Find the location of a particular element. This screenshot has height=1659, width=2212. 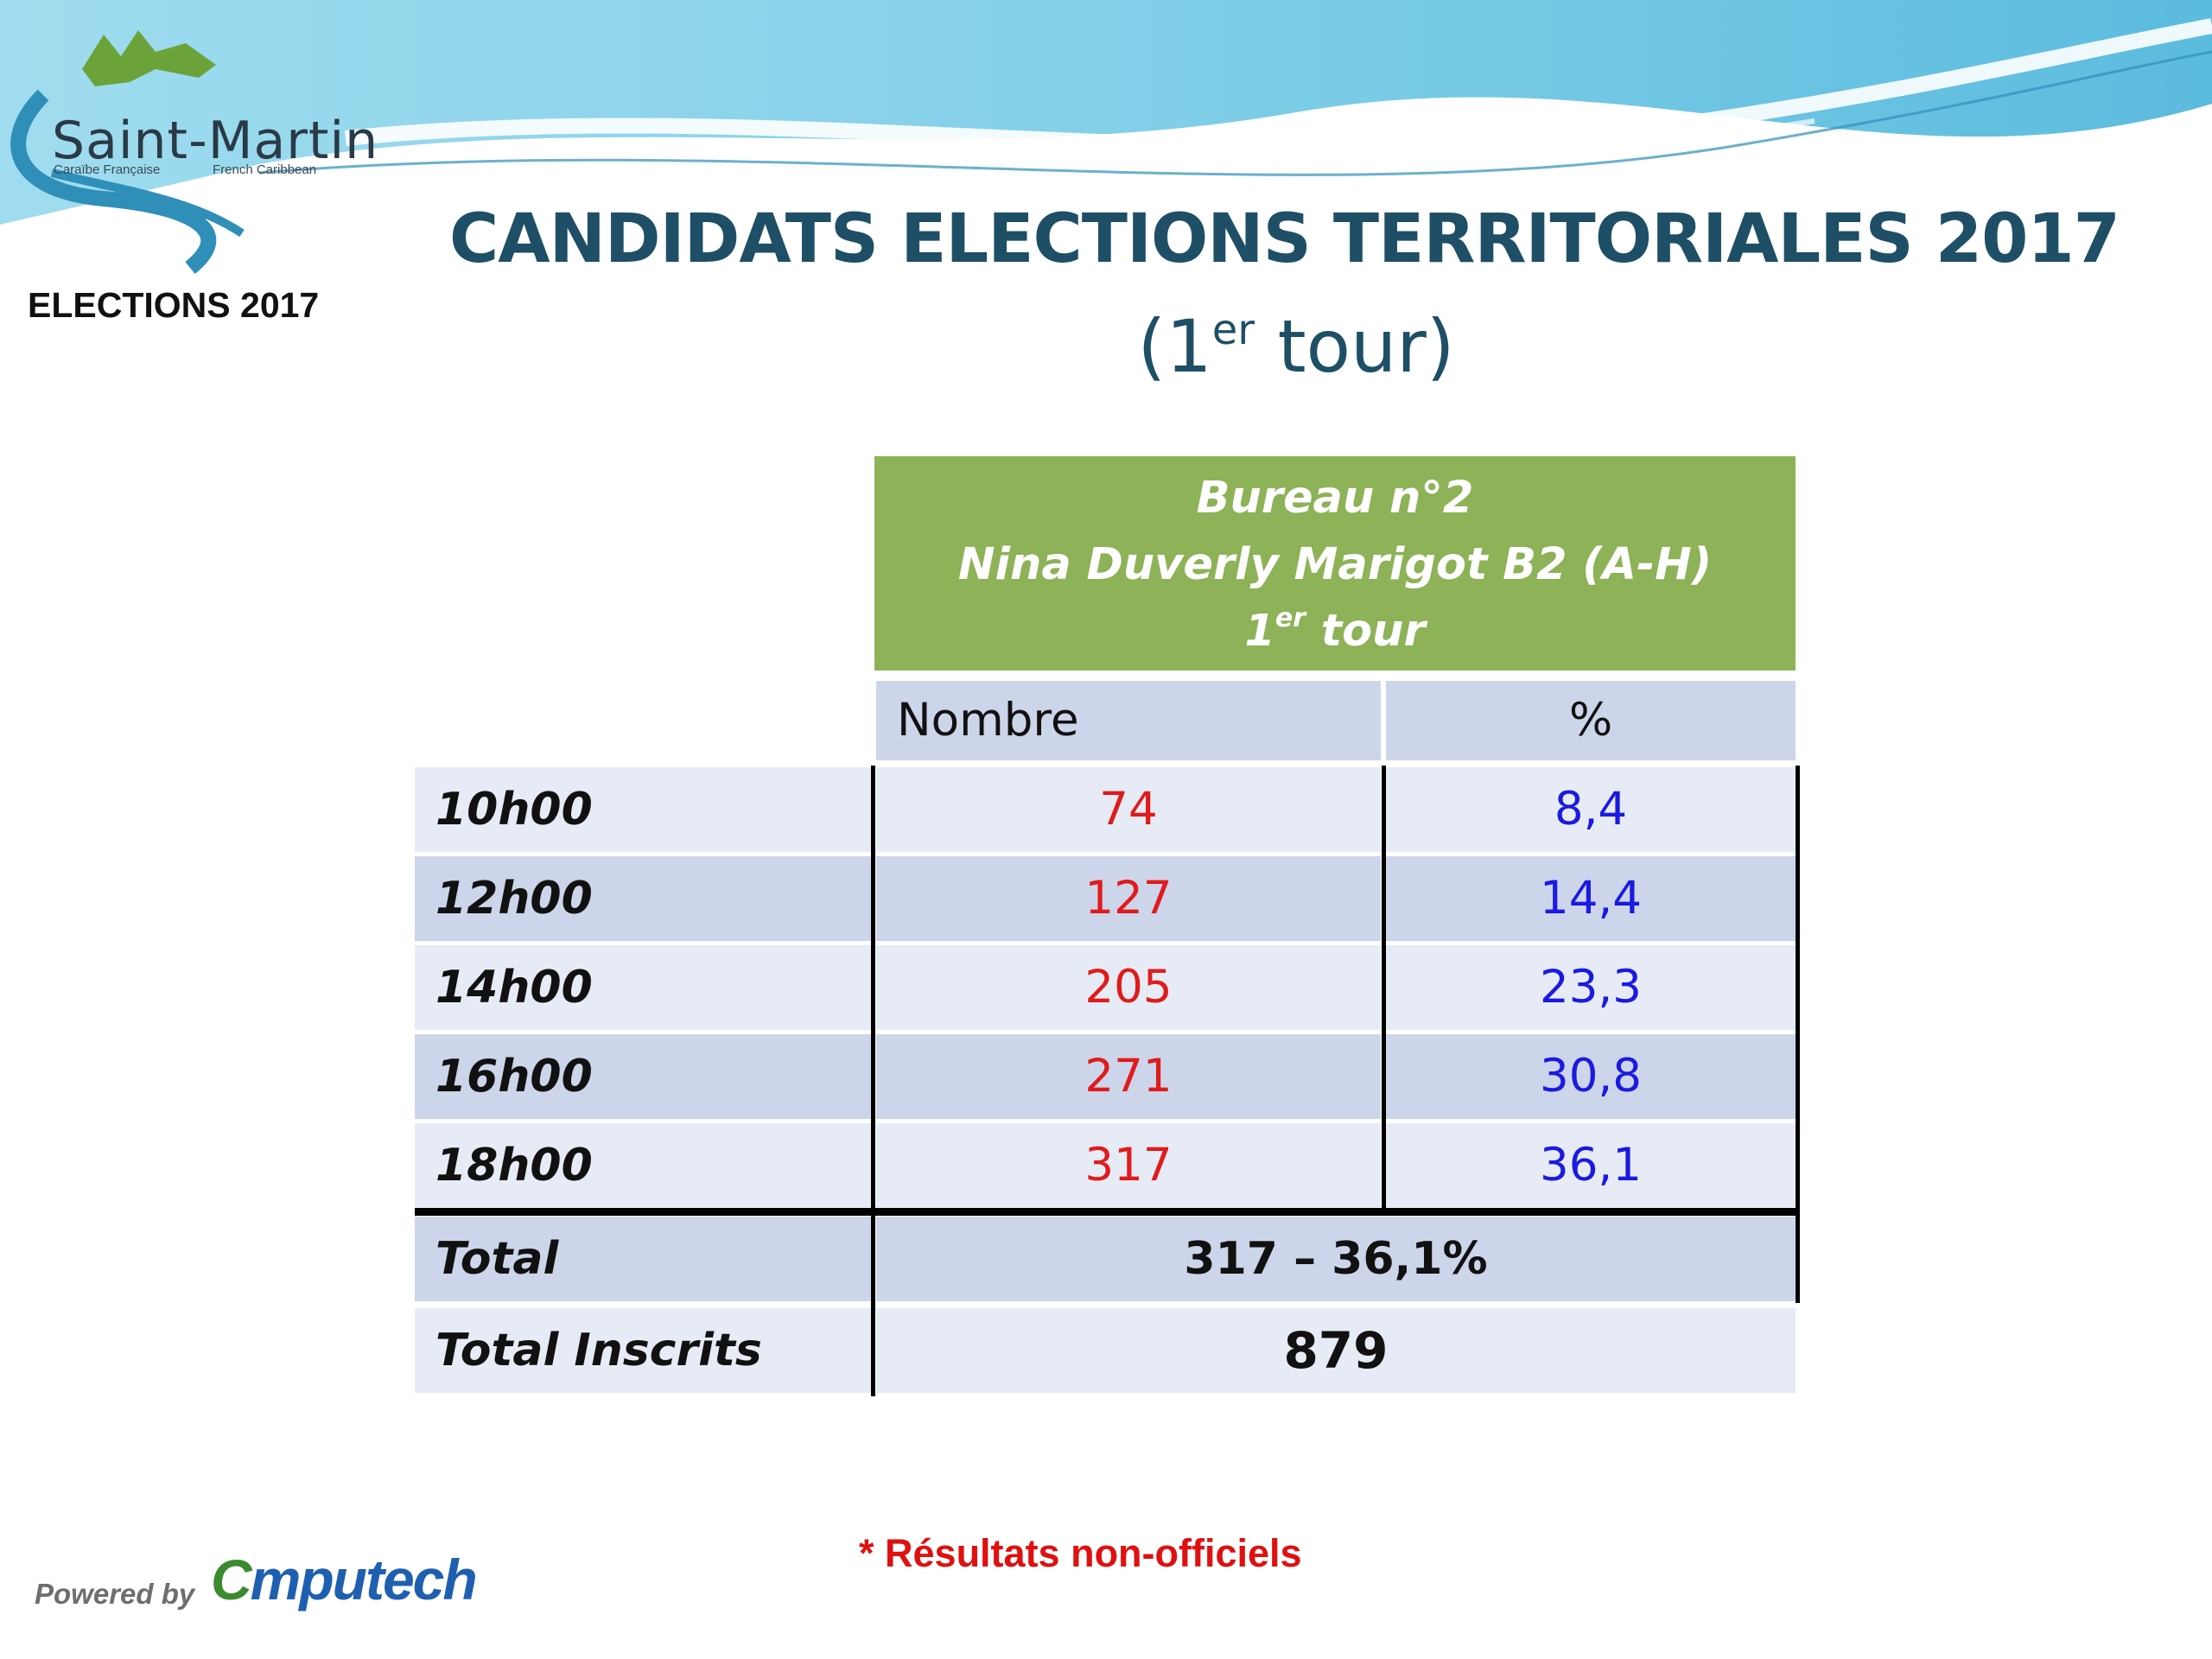

page-title: CANDIDATS ELECTIONS TERRITORIALES 2017 is located at coordinates (1284, 239).